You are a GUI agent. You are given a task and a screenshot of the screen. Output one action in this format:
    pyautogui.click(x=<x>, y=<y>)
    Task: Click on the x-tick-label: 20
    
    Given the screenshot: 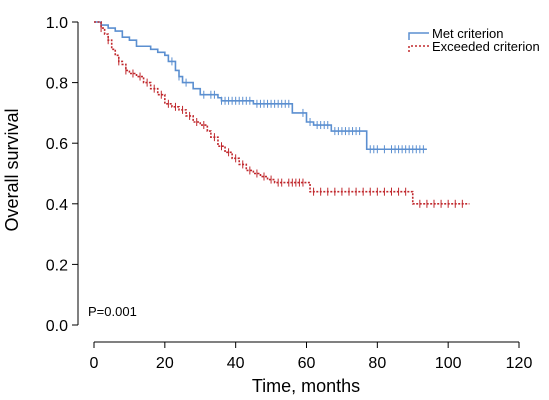 What is the action you would take?
    pyautogui.click(x=165, y=363)
    